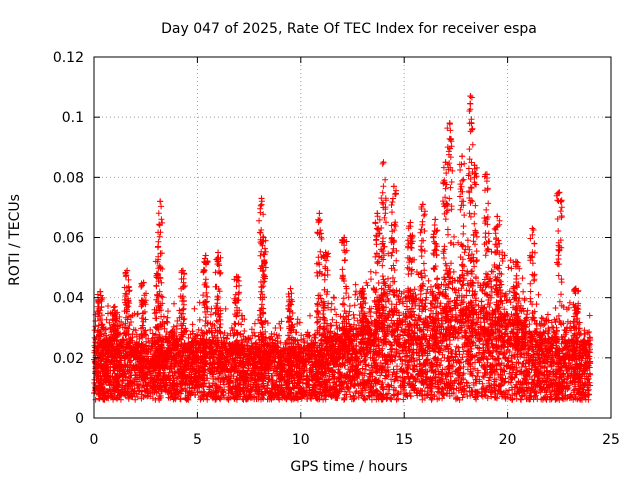 This screenshot has width=640, height=480. What do you see at coordinates (611, 440) in the screenshot?
I see `x-tick-label: 25` at bounding box center [611, 440].